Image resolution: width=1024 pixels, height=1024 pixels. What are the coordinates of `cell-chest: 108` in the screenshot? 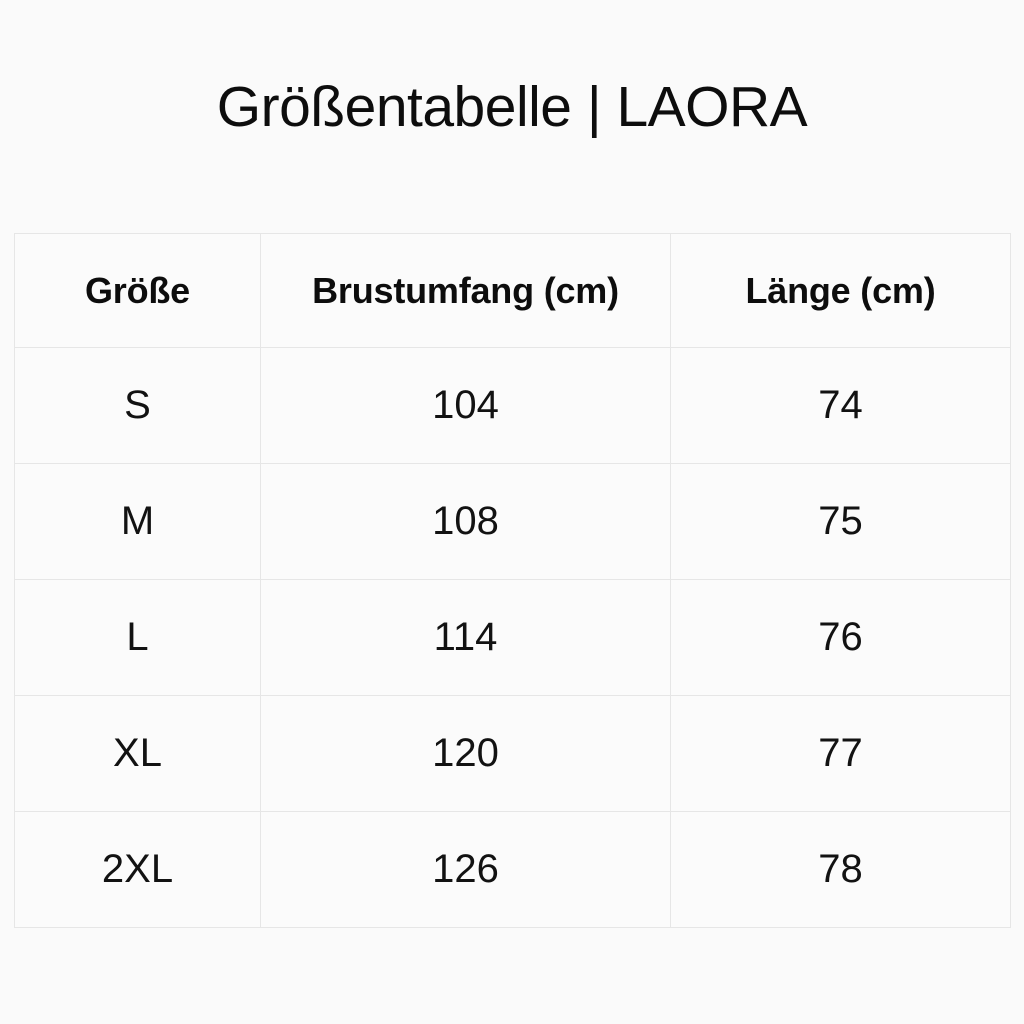 It's located at (465, 521).